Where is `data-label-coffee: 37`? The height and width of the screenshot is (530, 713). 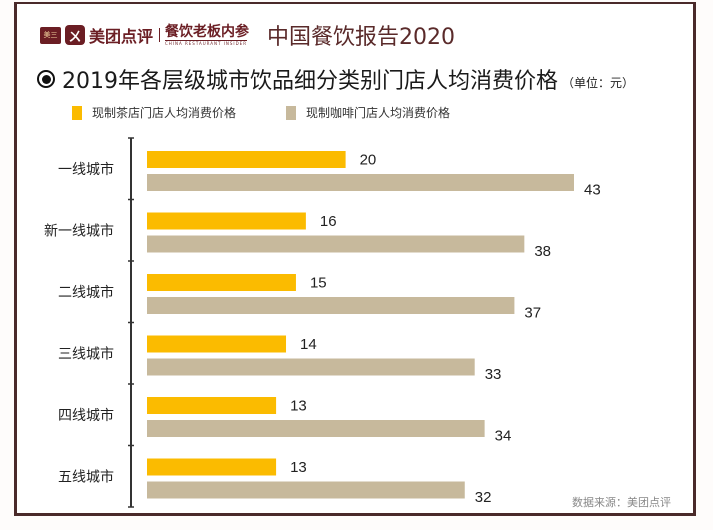
data-label-coffee: 37 is located at coordinates (532, 313).